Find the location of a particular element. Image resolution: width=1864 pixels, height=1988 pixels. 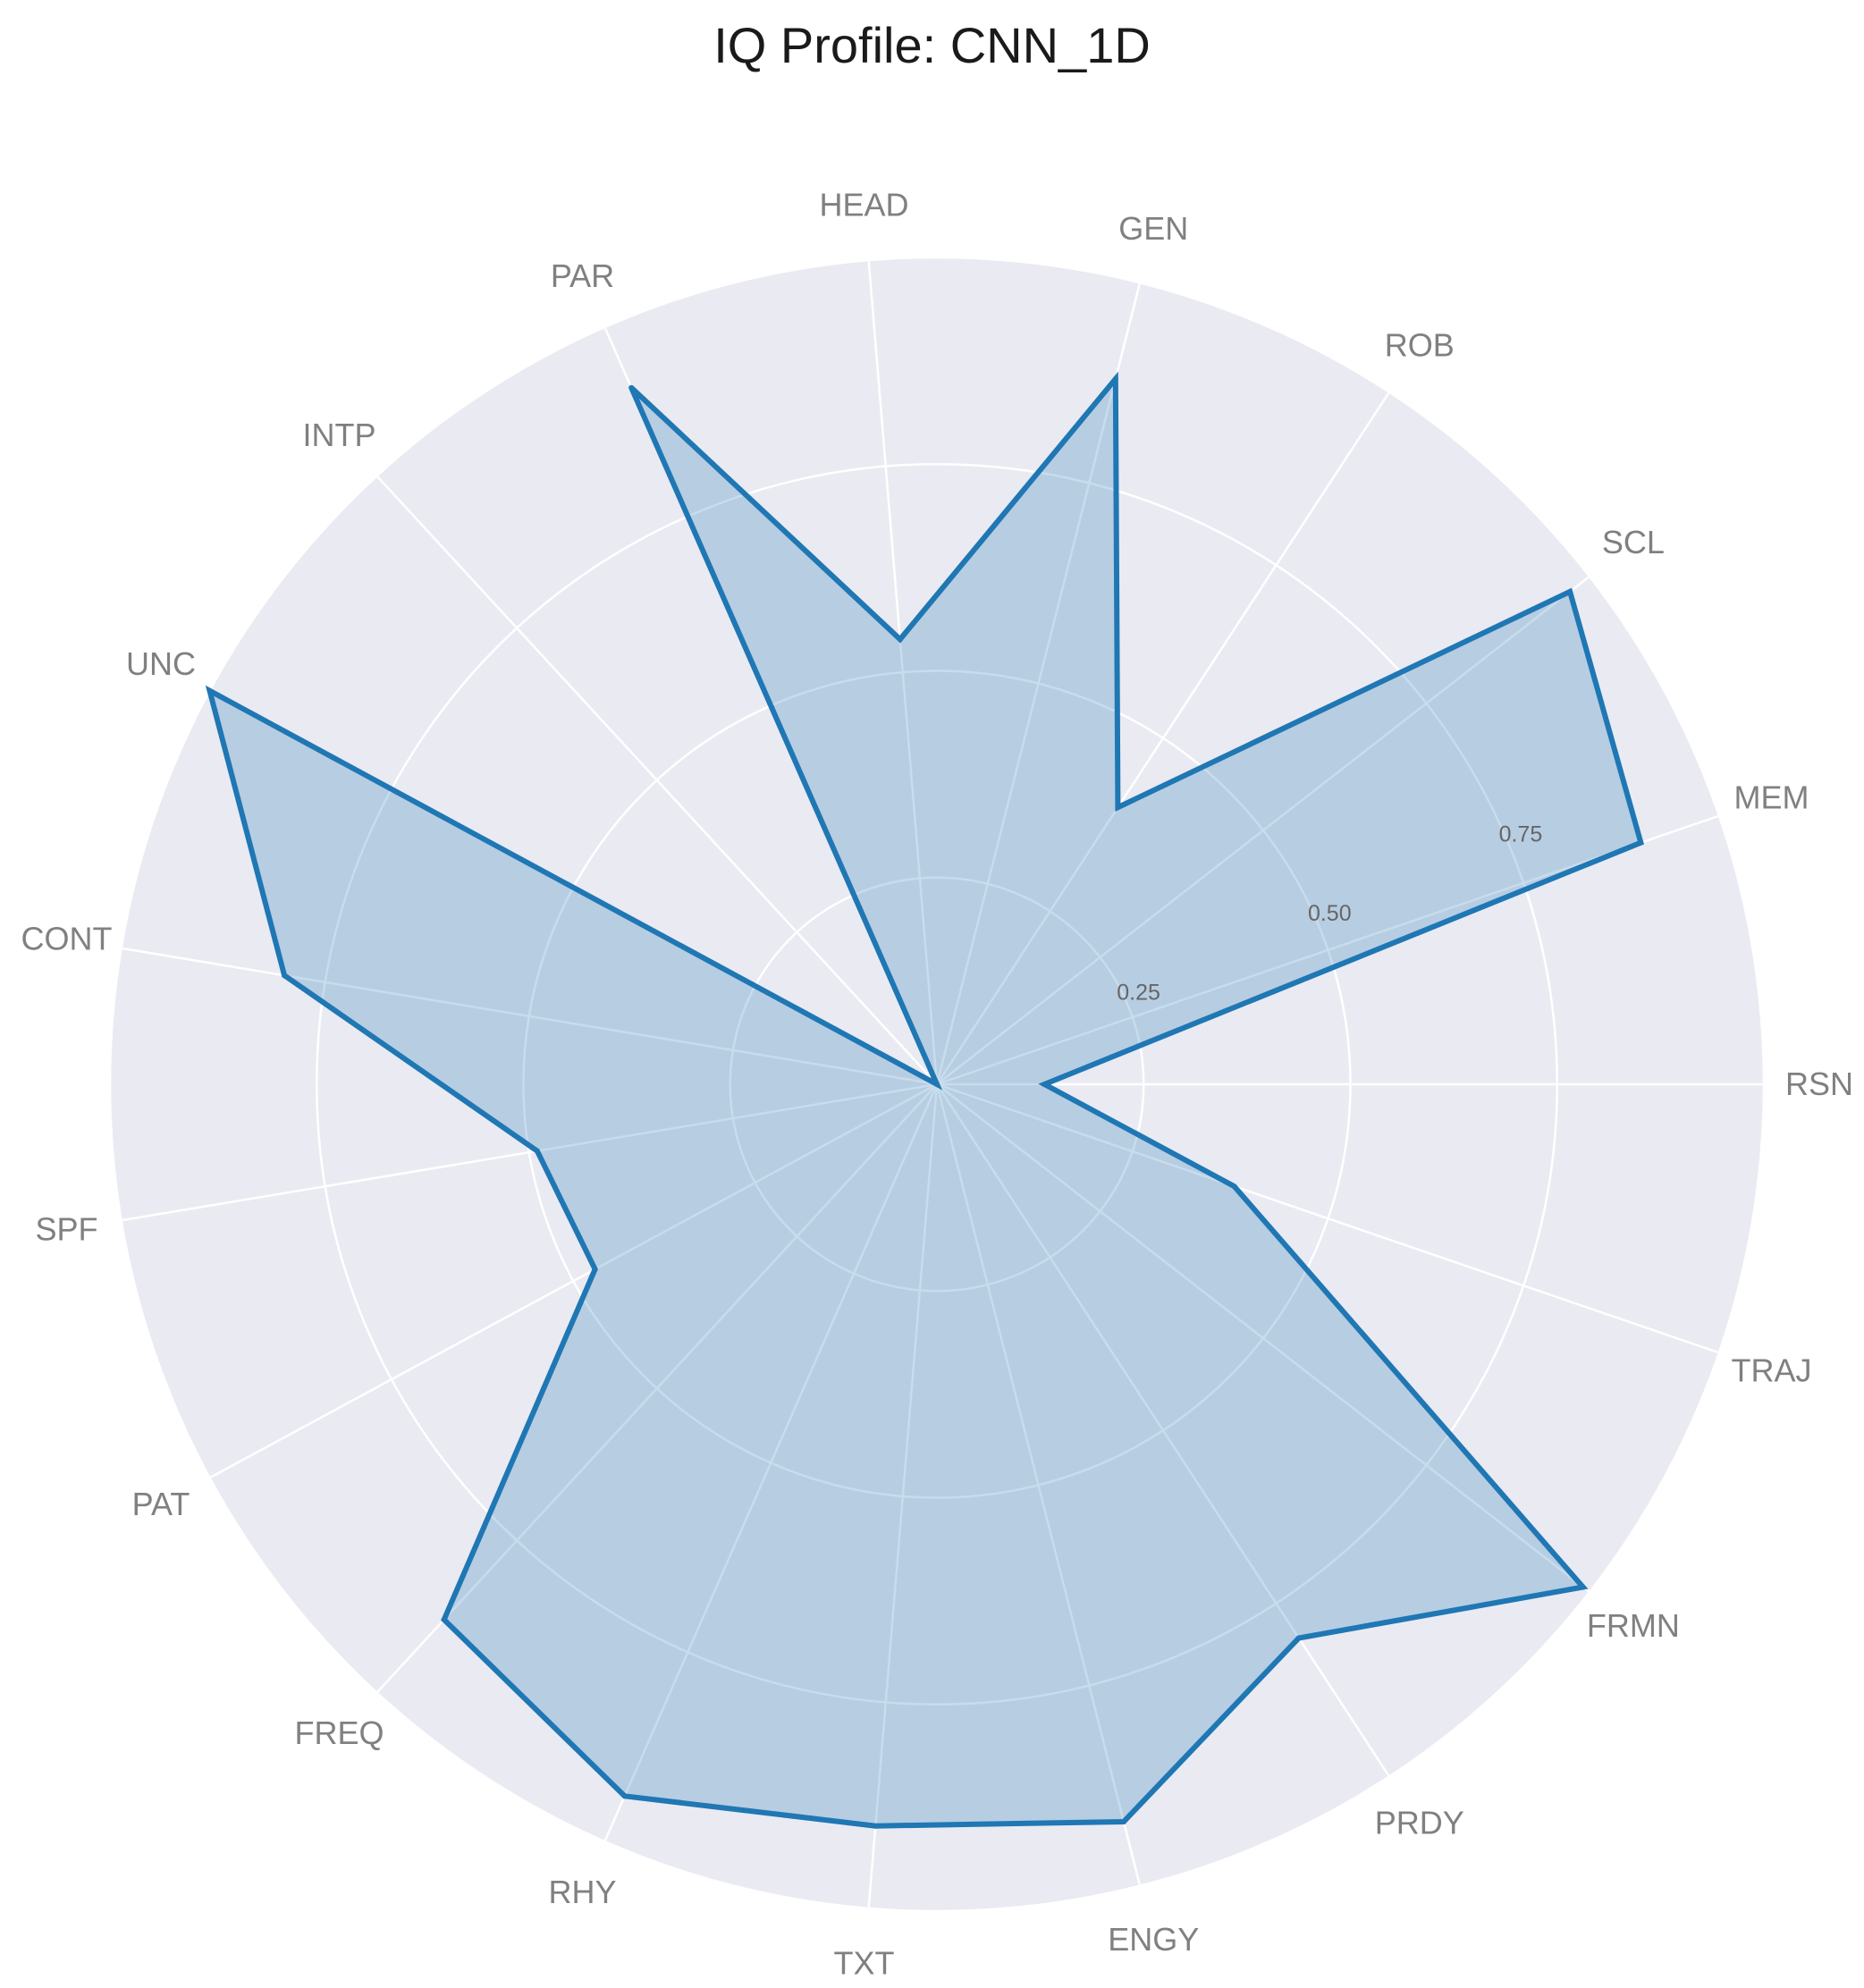

chart-title: IQ Profile: CNN_1D is located at coordinates (932, 45).